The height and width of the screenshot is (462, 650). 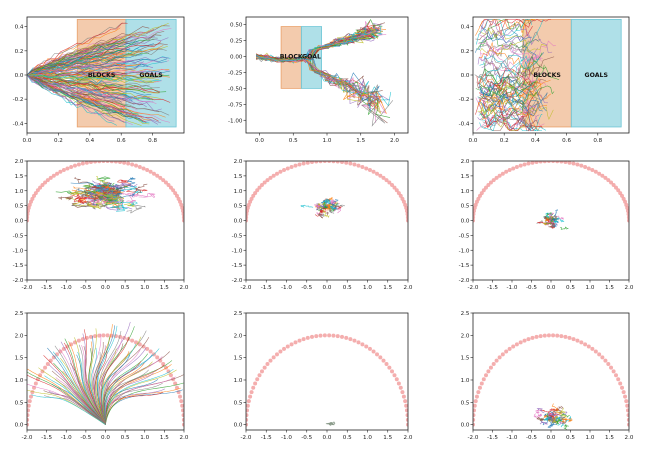 I want to click on x-tick-label: -0.5, so click(x=85, y=438).